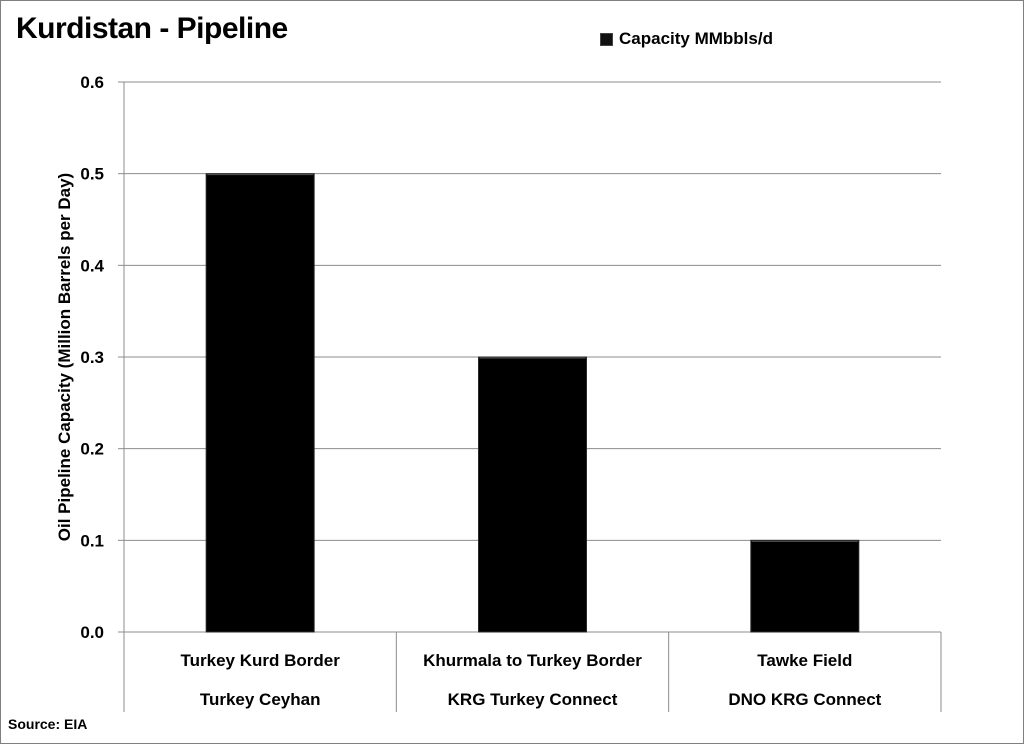 Image resolution: width=1024 pixels, height=744 pixels. What do you see at coordinates (92, 174) in the screenshot?
I see `y-tick-label: 0.5` at bounding box center [92, 174].